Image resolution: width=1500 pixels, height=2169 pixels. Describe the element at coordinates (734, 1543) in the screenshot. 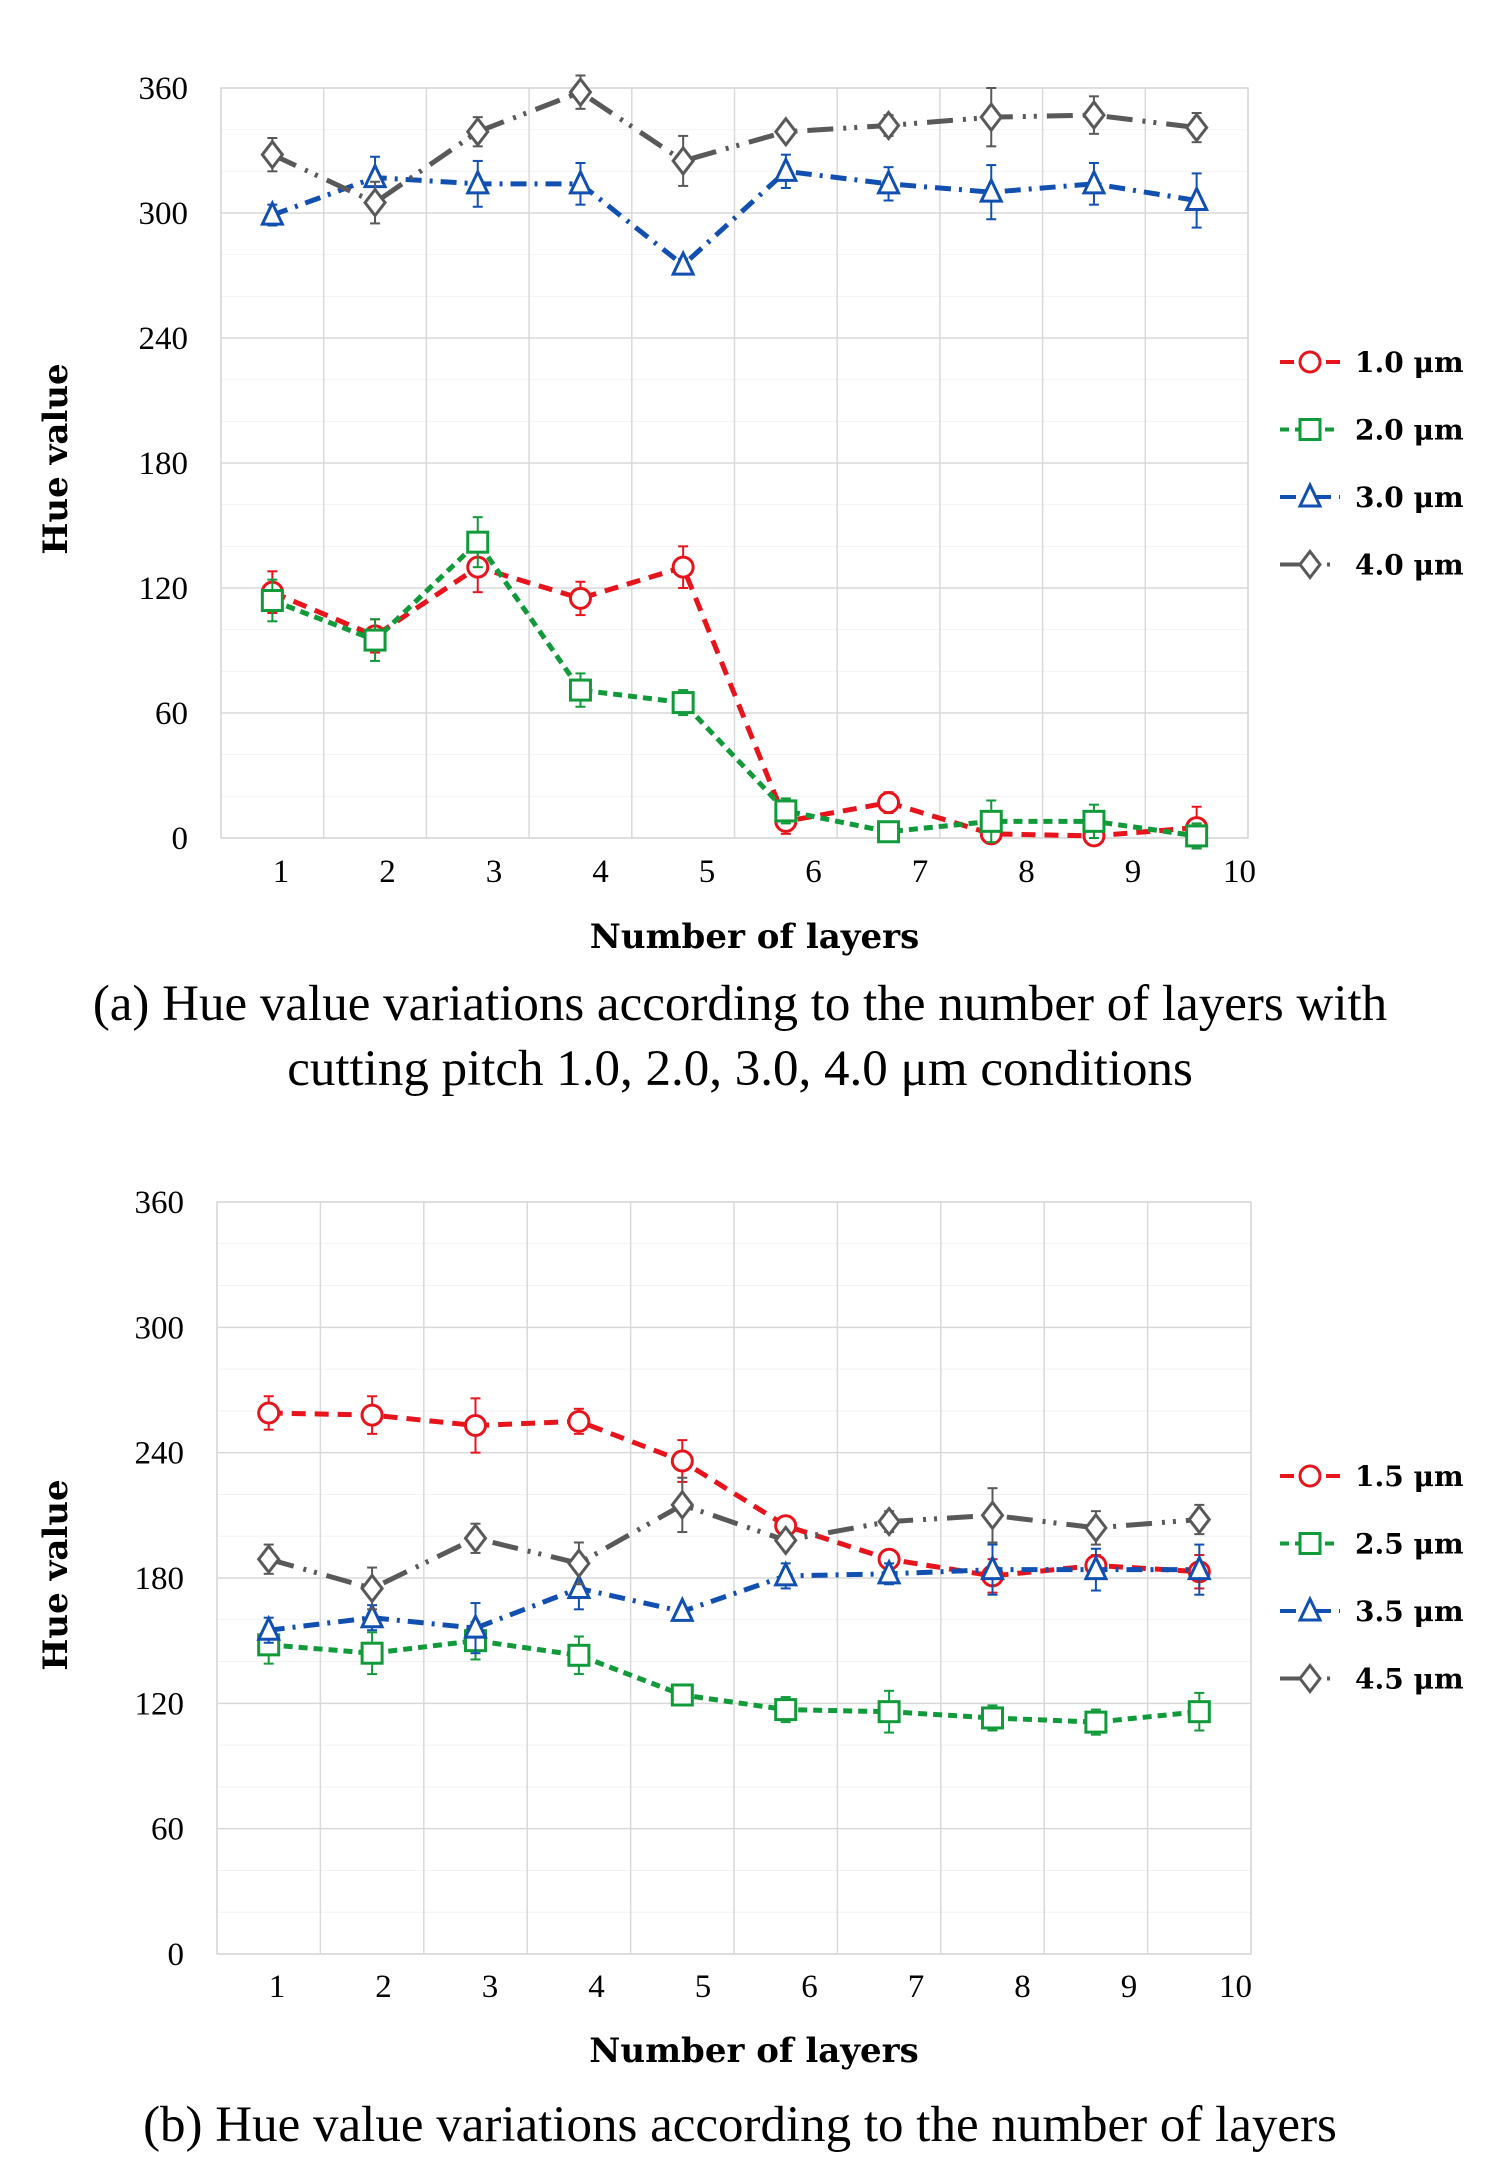

I see `series-4-5-m` at that location.